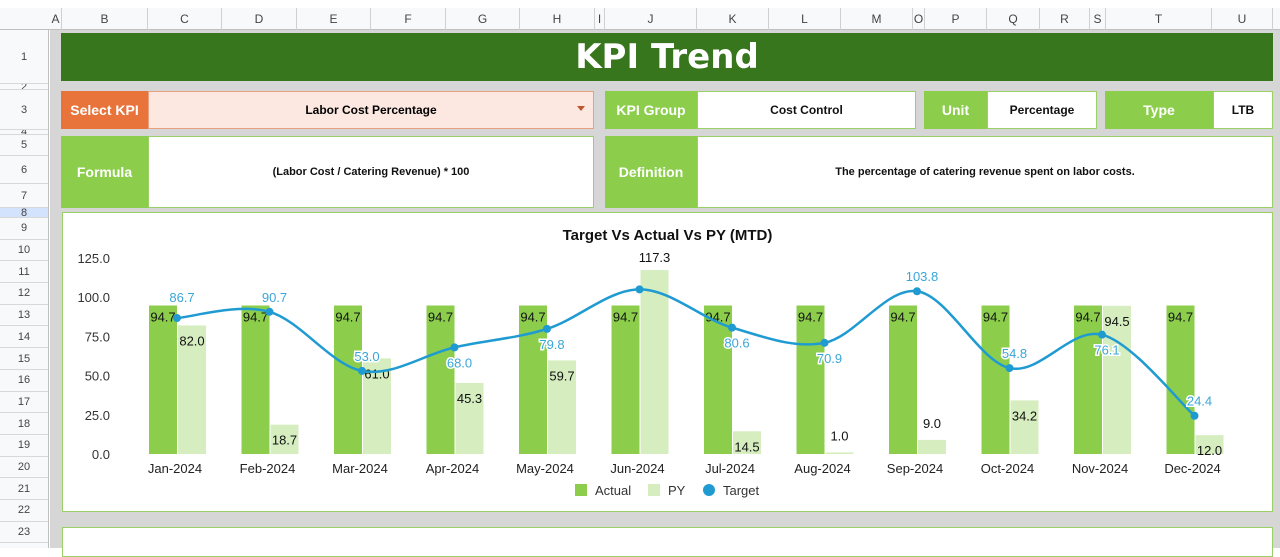 This screenshot has height=557, width=1280. I want to click on column-header: O, so click(919, 19).